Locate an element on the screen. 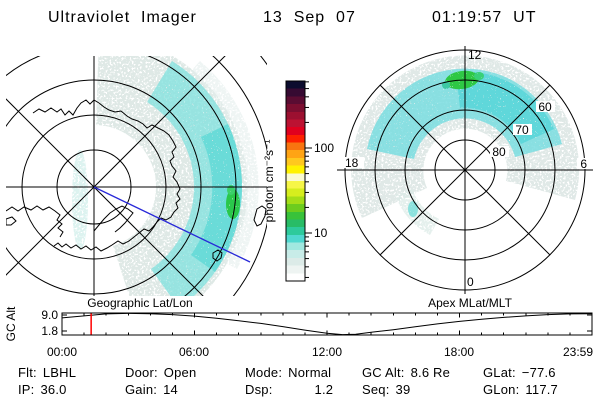  colorbar: 100 10 photon cm⁻²s⁻¹ is located at coordinates (298, 181).